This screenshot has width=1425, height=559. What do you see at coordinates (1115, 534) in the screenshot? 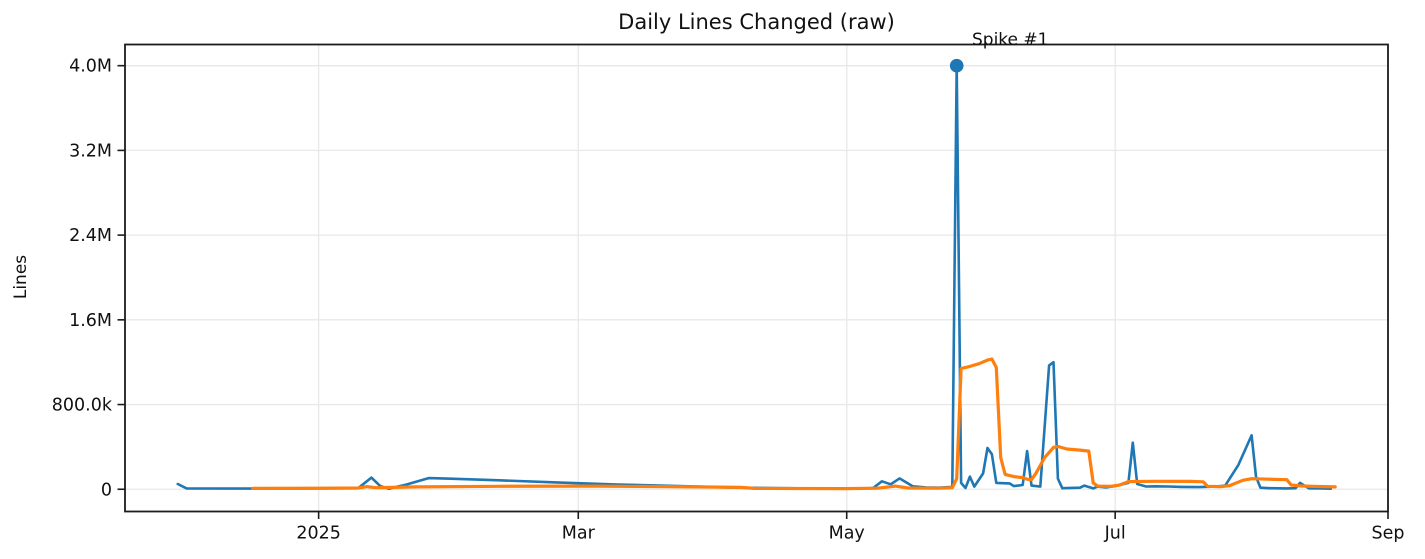
I see `x-tick-label: Jul` at bounding box center [1115, 534].